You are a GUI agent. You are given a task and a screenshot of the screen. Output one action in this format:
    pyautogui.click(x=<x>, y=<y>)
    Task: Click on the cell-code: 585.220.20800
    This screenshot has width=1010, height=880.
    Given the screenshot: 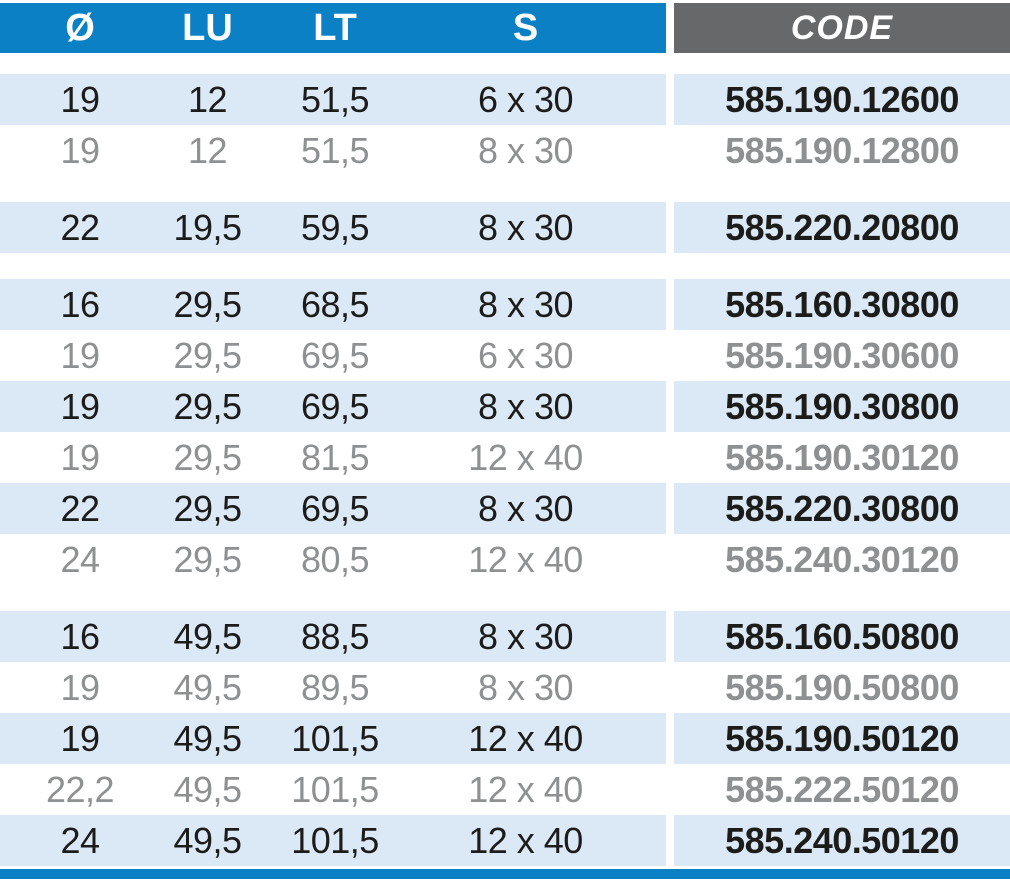 What is the action you would take?
    pyautogui.click(x=842, y=227)
    